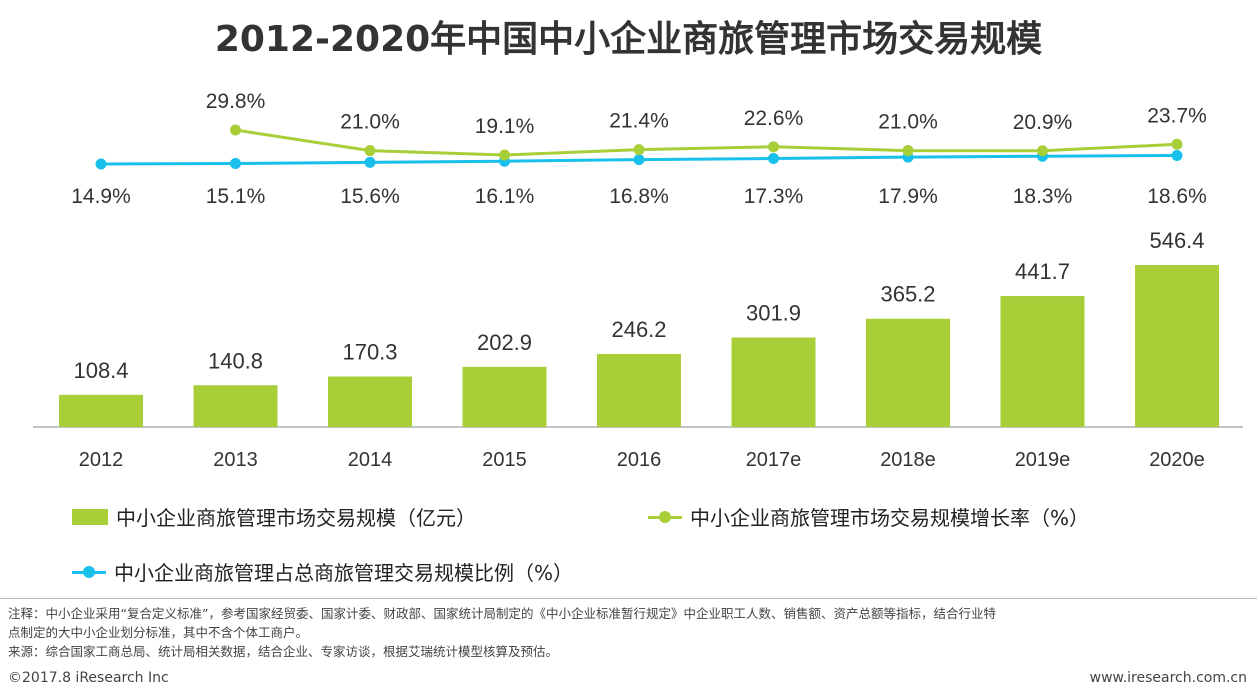  I want to click on bar-label-2014: 170.3, so click(369, 352).